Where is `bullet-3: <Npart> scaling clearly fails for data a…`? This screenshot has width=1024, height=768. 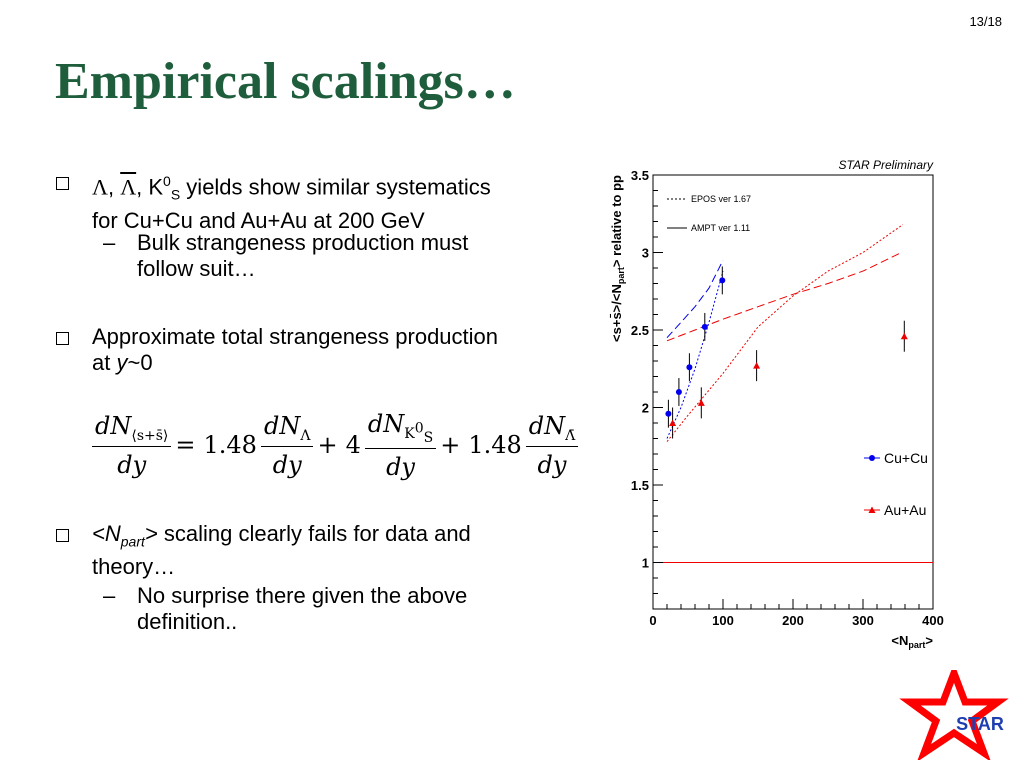 bullet-3: <Npart> scaling clearly fails for data a… is located at coordinates (281, 550).